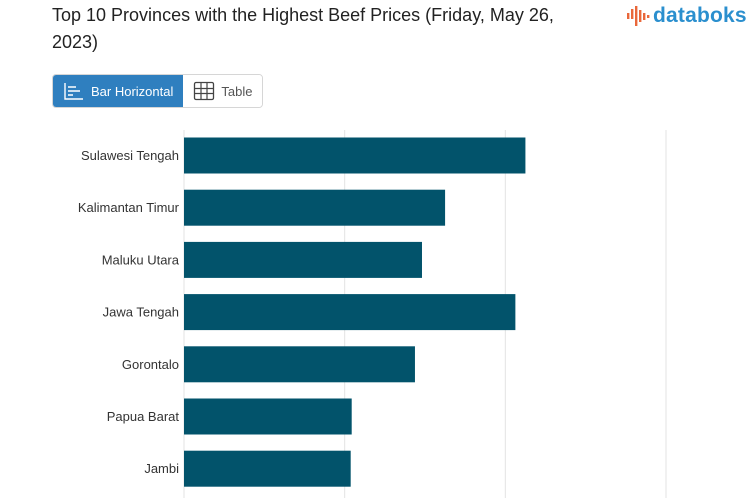  Describe the element at coordinates (150, 364) in the screenshot. I see `category-label: Gorontalo` at that location.